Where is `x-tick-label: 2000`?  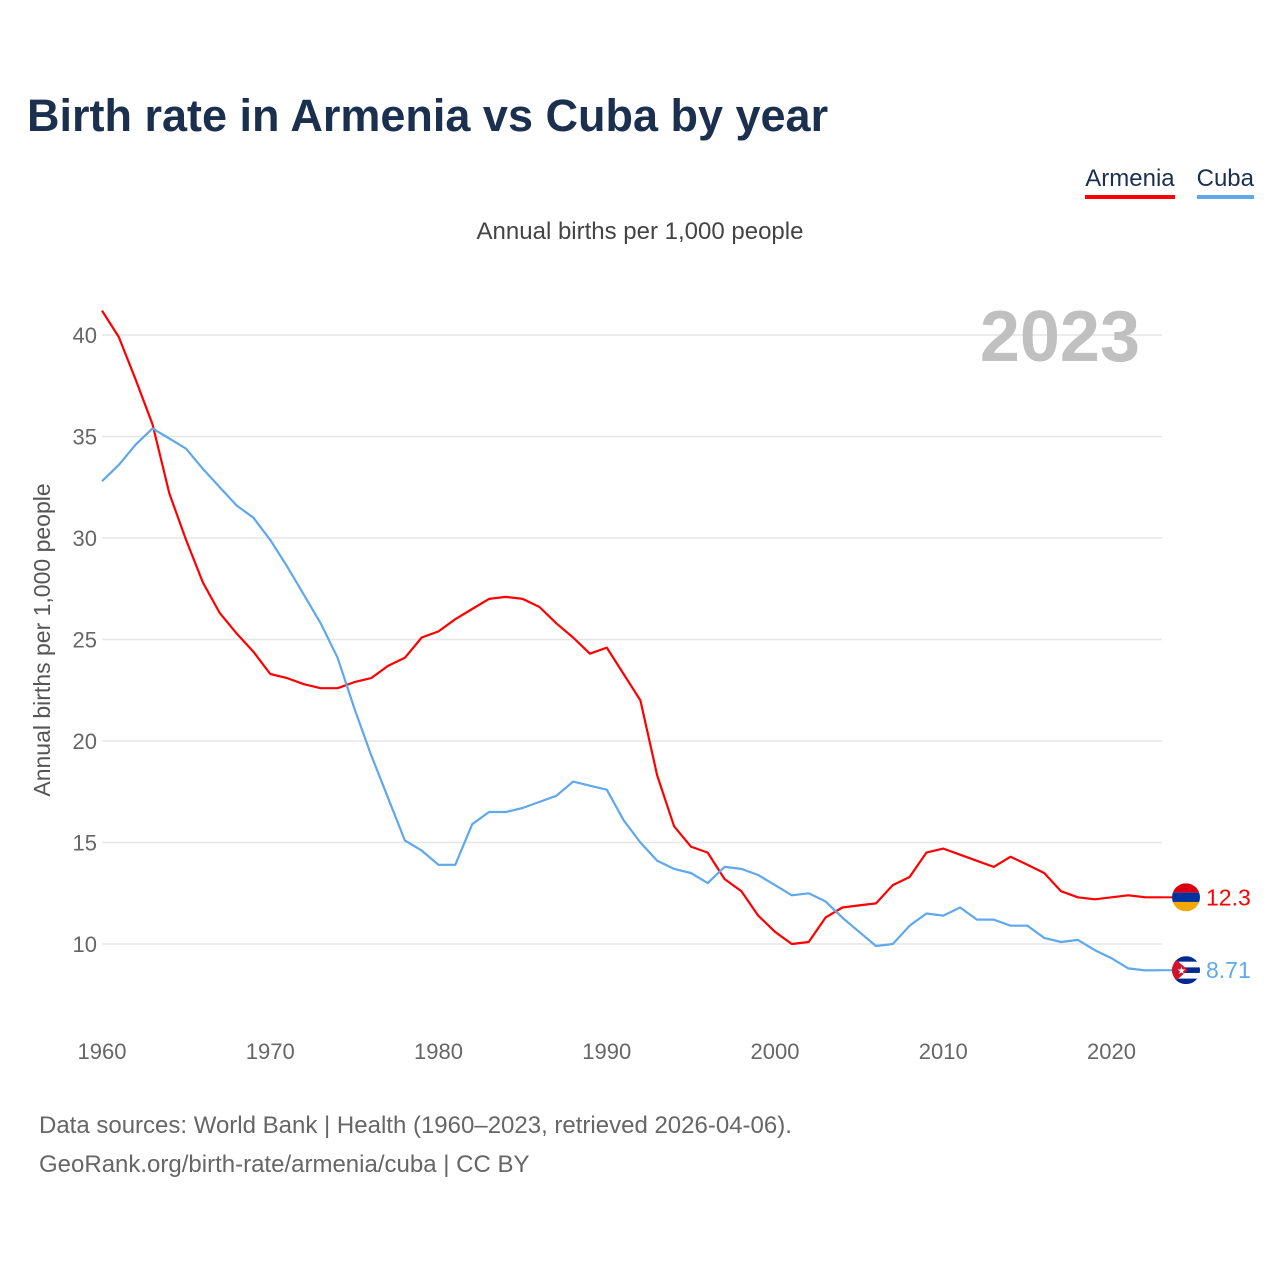
x-tick-label: 2000 is located at coordinates (775, 1051).